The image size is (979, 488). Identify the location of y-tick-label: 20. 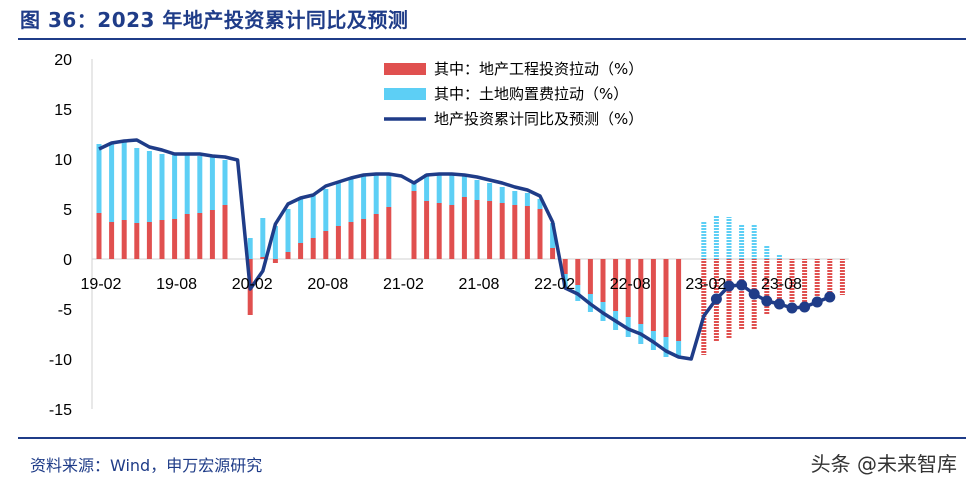
(63, 60).